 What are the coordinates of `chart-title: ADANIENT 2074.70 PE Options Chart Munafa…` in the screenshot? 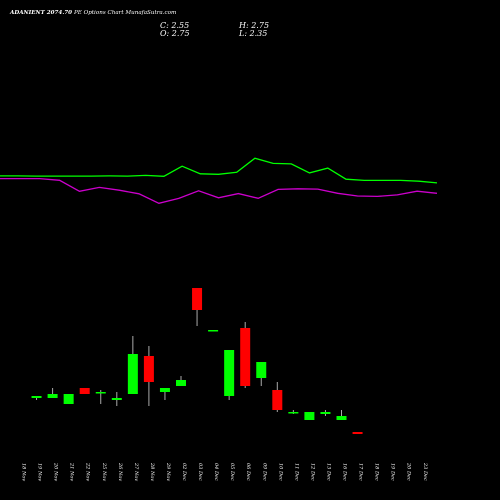 It's located at (93, 13).